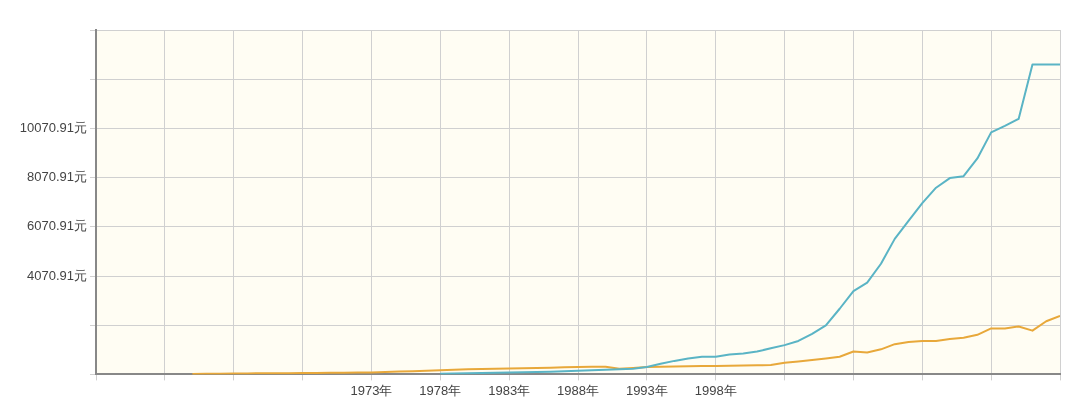  What do you see at coordinates (53, 127) in the screenshot?
I see `y-tick-label: 10070.91元` at bounding box center [53, 127].